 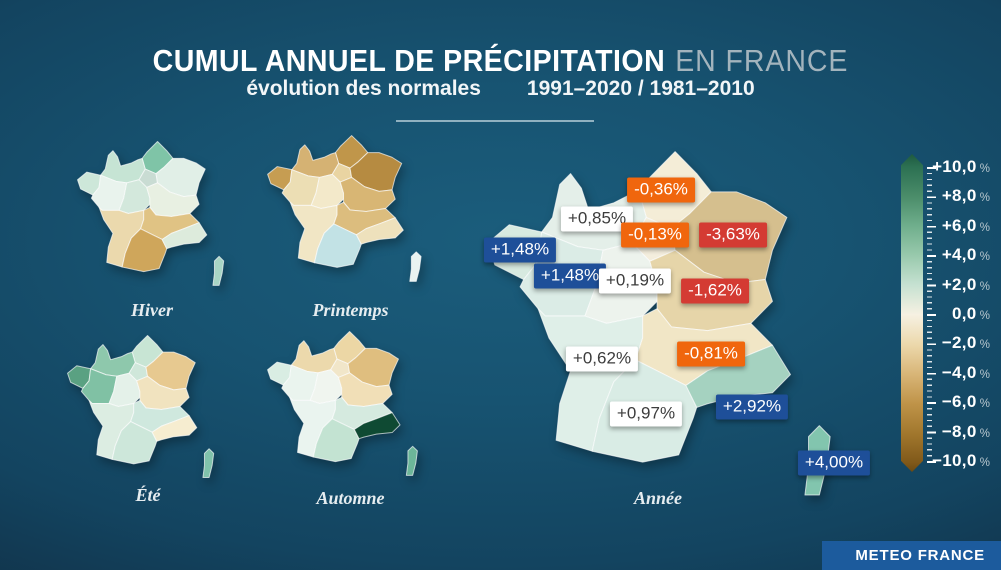 What do you see at coordinates (965, 343) in the screenshot?
I see `scale-tick-label: −2,0 %` at bounding box center [965, 343].